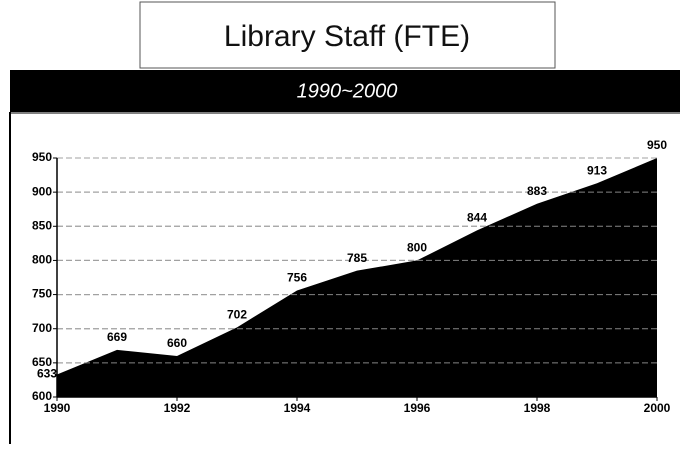 The height and width of the screenshot is (449, 680). I want to click on value-label: 702, so click(237, 315).